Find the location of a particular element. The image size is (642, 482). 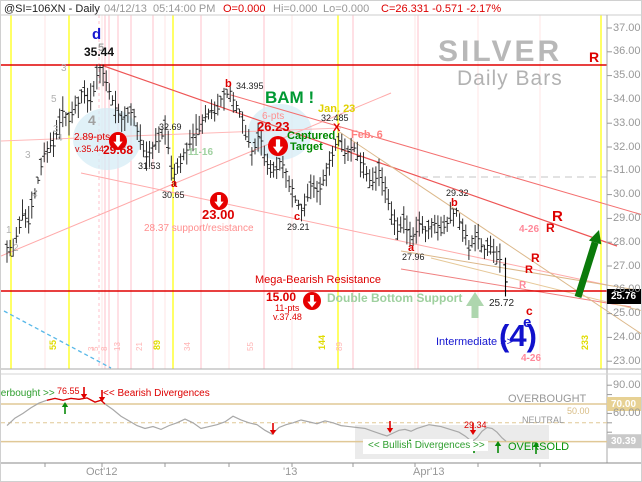

open-value: O=0.000 is located at coordinates (244, 9).